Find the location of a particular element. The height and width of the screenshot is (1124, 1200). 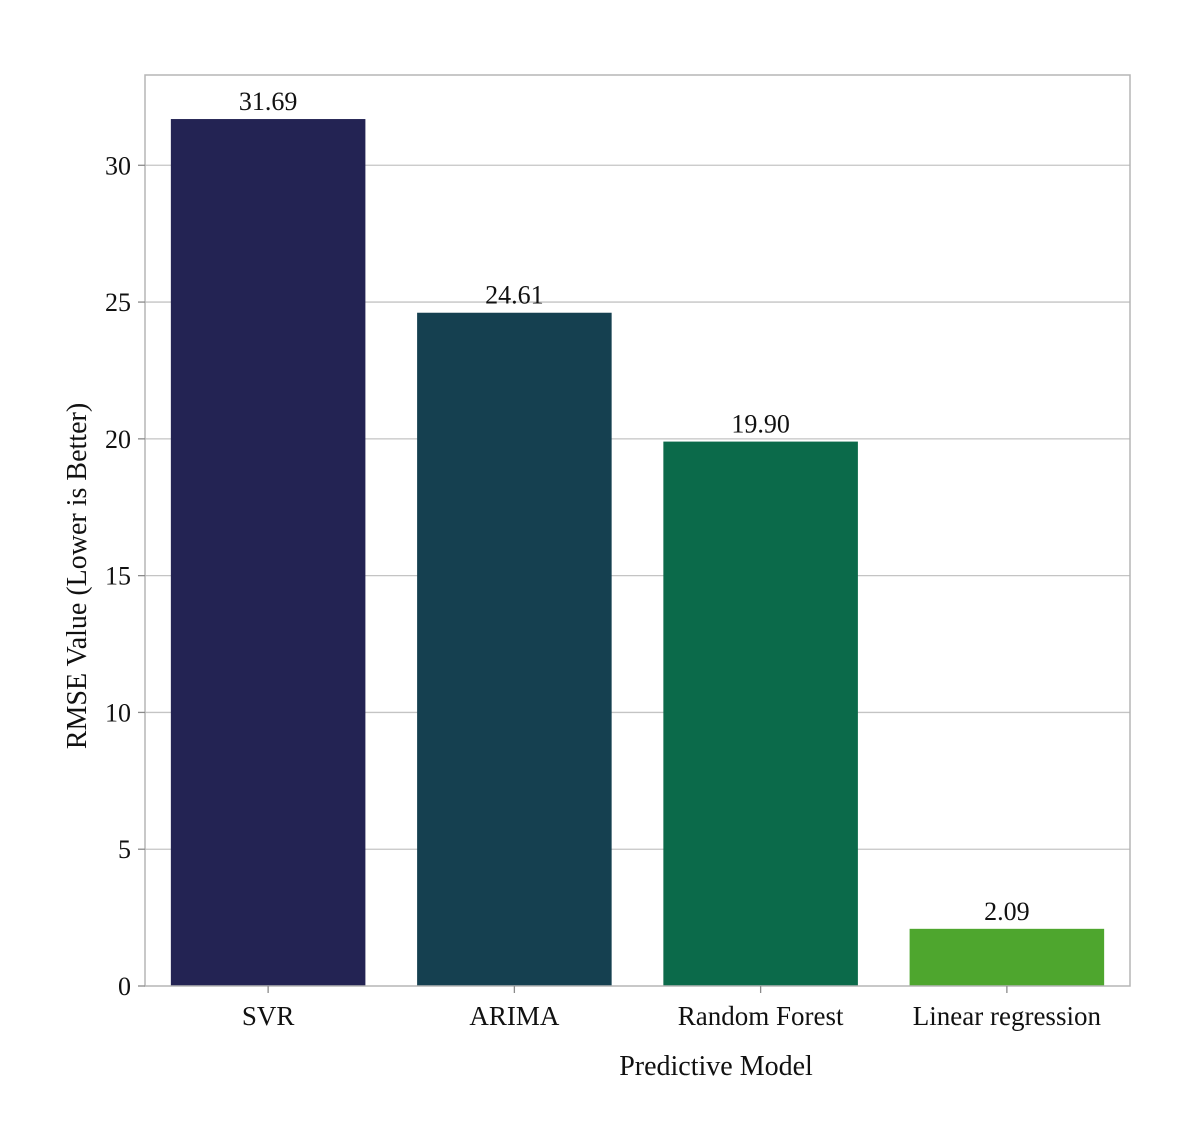

y-tick-label: 15 is located at coordinates (118, 576).